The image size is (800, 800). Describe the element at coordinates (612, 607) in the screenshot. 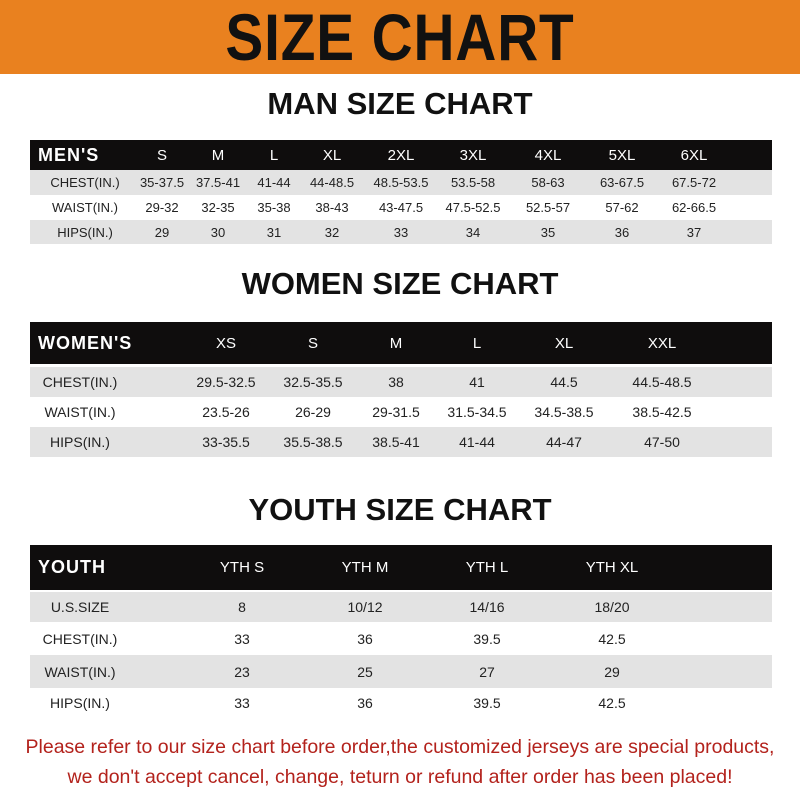

I see `measurement-value: 18/20` at that location.